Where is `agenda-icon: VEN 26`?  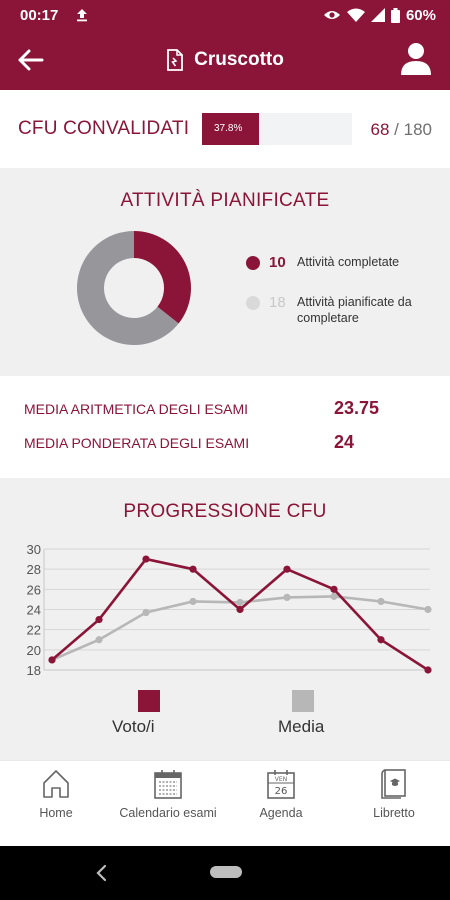 agenda-icon: VEN 26 is located at coordinates (281, 784).